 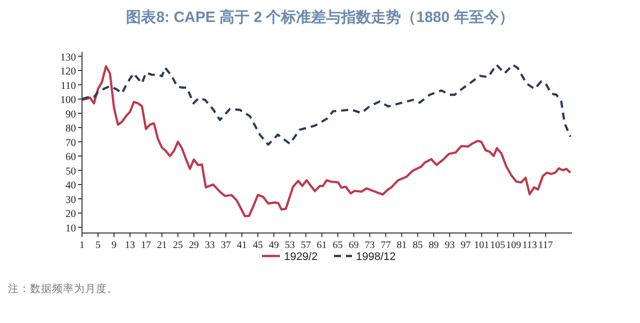 I want to click on y-tick-label: 50, so click(x=71, y=172).